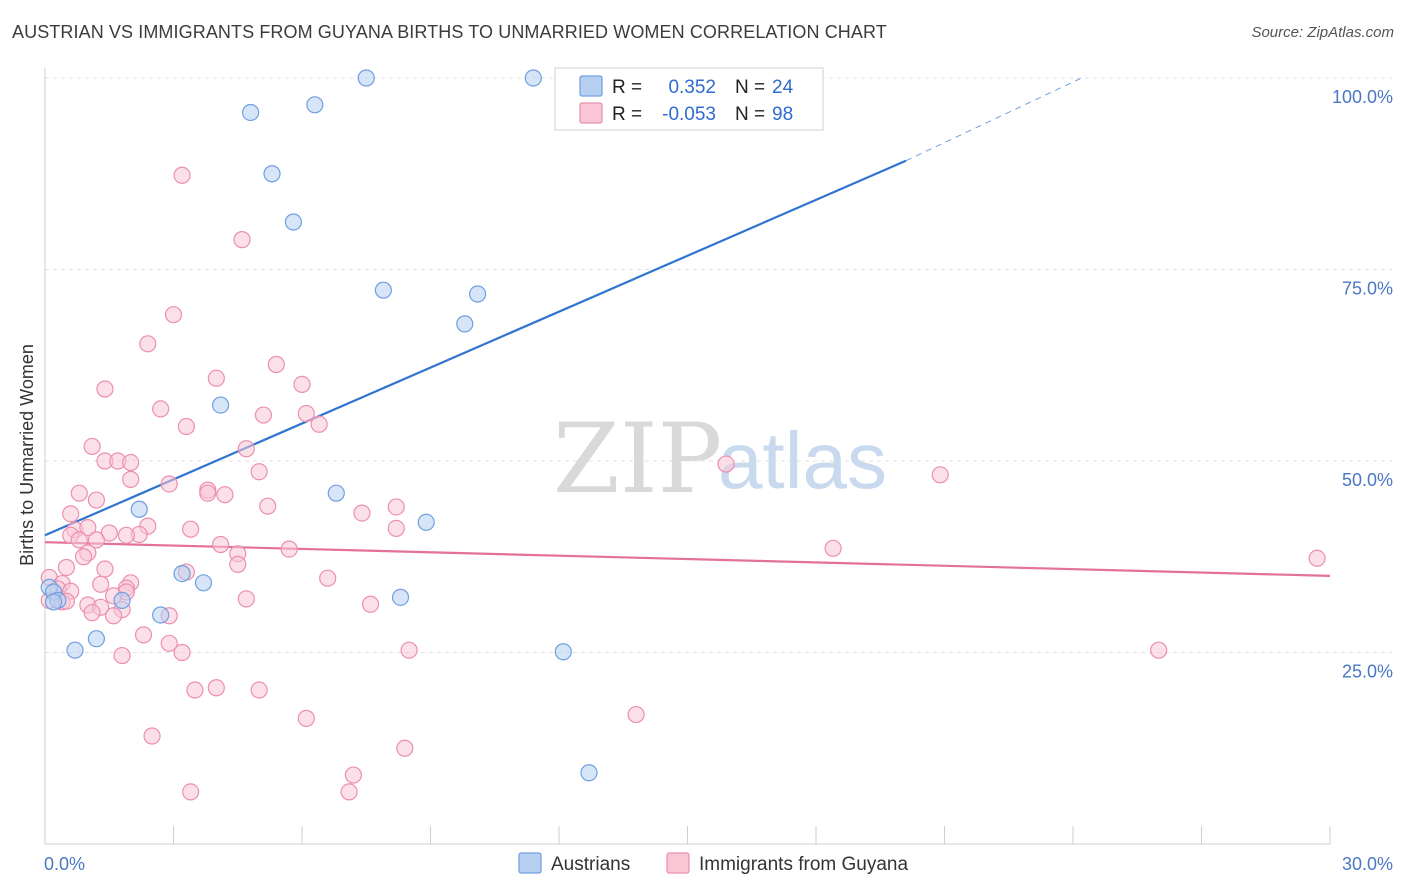  What do you see at coordinates (803, 864) in the screenshot?
I see `bottom-legend-guyana: Immigrants from Guyana` at bounding box center [803, 864].